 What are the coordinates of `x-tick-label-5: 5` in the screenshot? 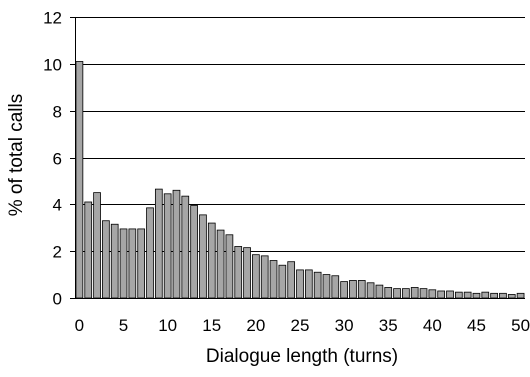 It's located at (123, 325).